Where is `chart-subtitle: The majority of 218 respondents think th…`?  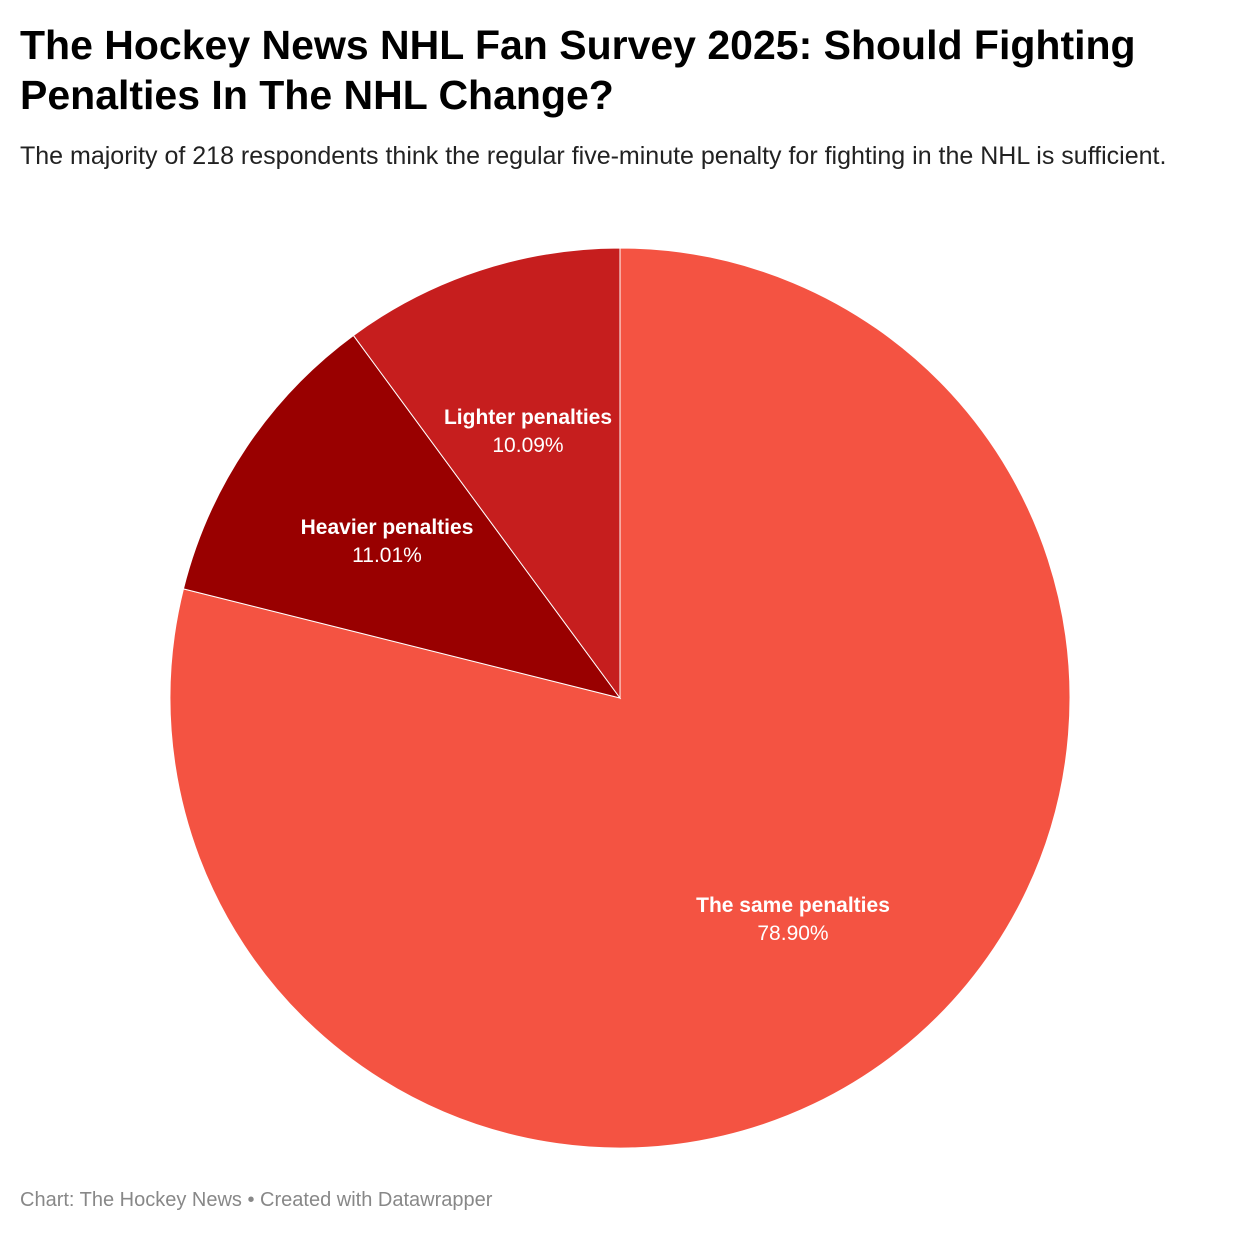
chart-subtitle: The majority of 218 respondents think th… is located at coordinates (593, 156).